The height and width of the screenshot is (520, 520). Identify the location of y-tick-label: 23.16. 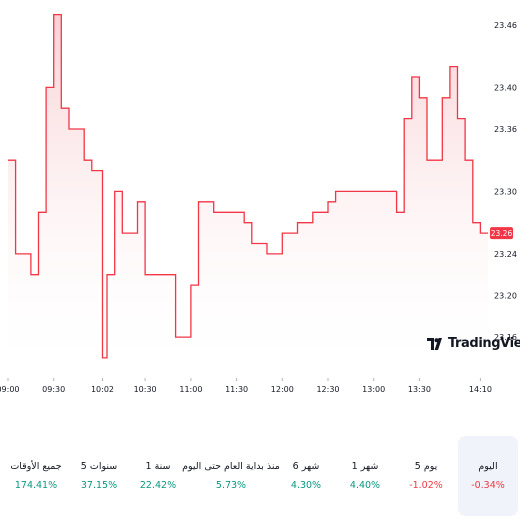
(505, 337).